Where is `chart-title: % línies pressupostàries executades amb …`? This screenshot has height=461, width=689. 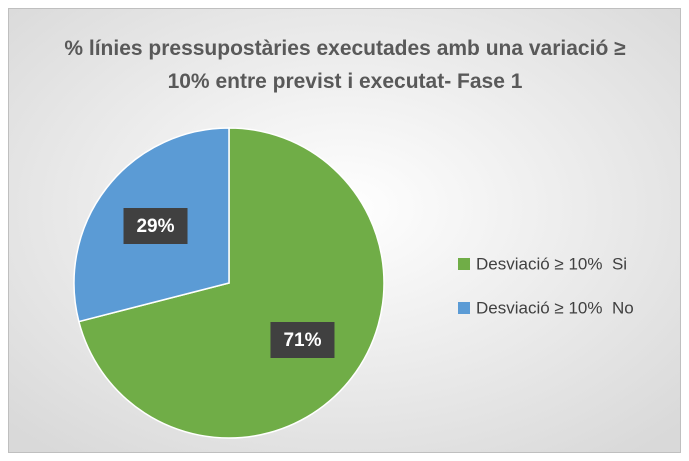 chart-title: % línies pressupostàries executades amb … is located at coordinates (345, 65).